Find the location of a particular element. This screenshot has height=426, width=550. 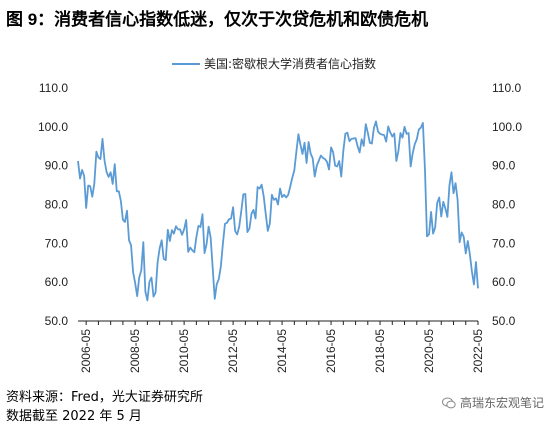

y-axis-left: 50.0 60.0 70.0 80.0 90.0 100.0 110.0 is located at coordinates (53, 204).